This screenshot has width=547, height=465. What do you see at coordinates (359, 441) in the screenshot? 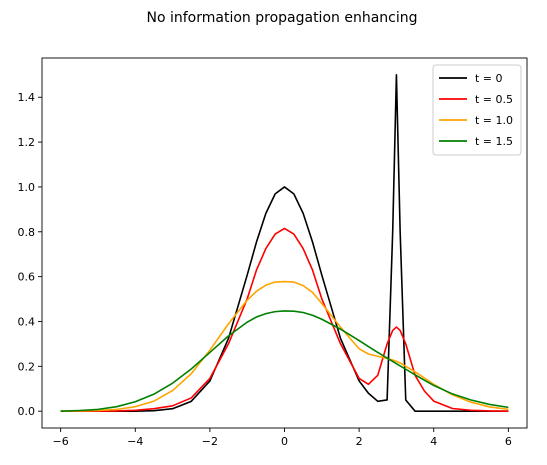
I see `x-tick-label: 2` at bounding box center [359, 441].